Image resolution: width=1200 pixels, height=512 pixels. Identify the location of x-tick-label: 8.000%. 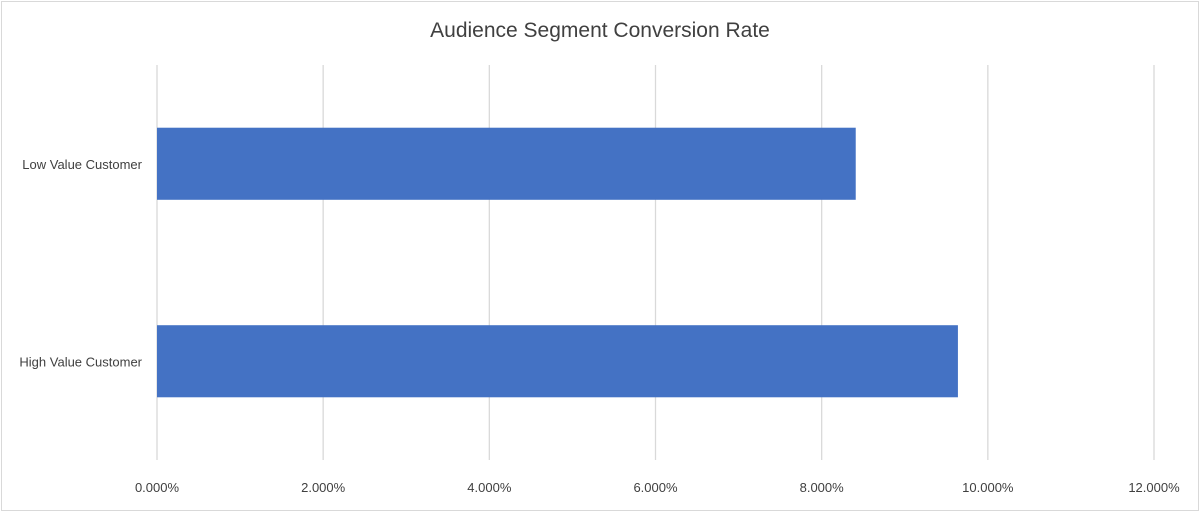
(822, 487).